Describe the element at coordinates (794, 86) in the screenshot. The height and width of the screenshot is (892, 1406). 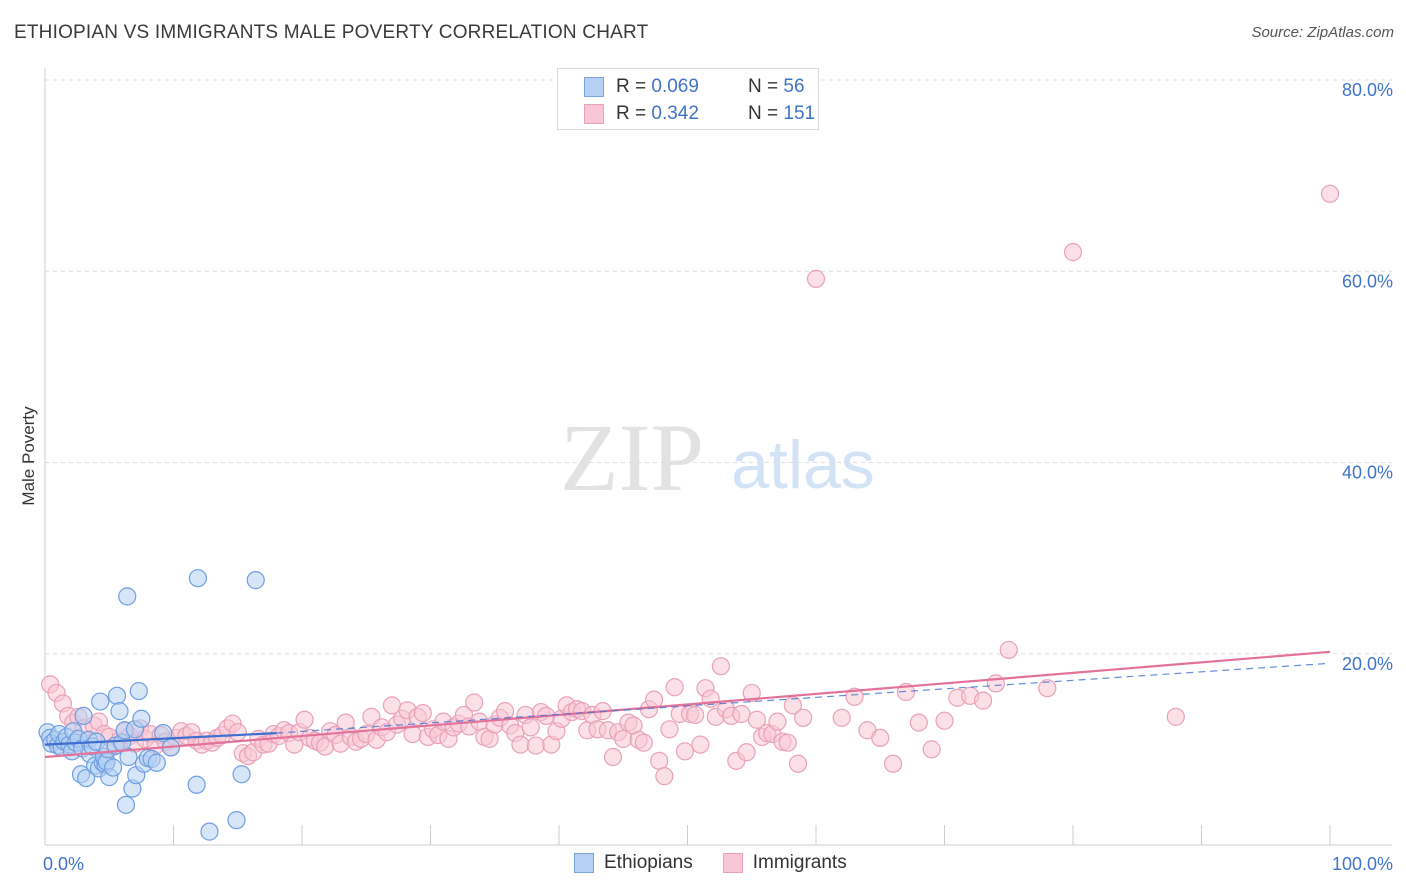
I see `n-value: 56` at that location.